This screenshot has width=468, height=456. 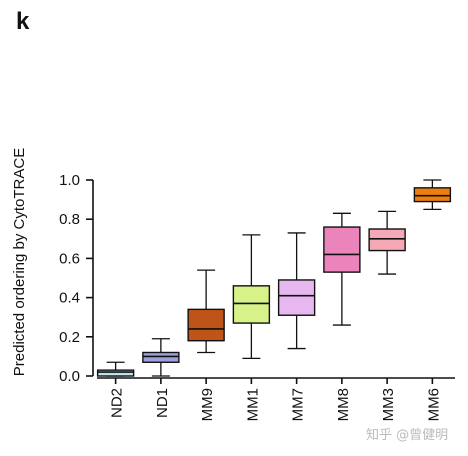 What do you see at coordinates (69, 258) in the screenshot?
I see `y-tick-label: 0.6` at bounding box center [69, 258].